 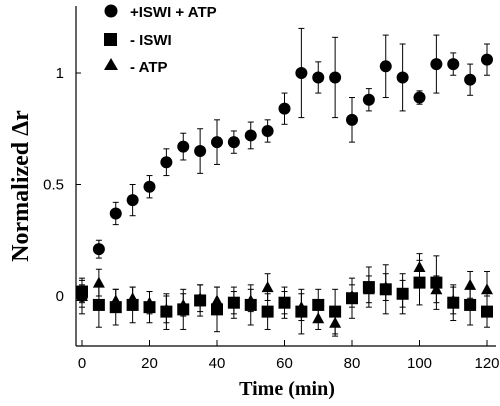 I want to click on legend-item-iswi-atp: +ISWI + ATP, so click(x=160, y=12).